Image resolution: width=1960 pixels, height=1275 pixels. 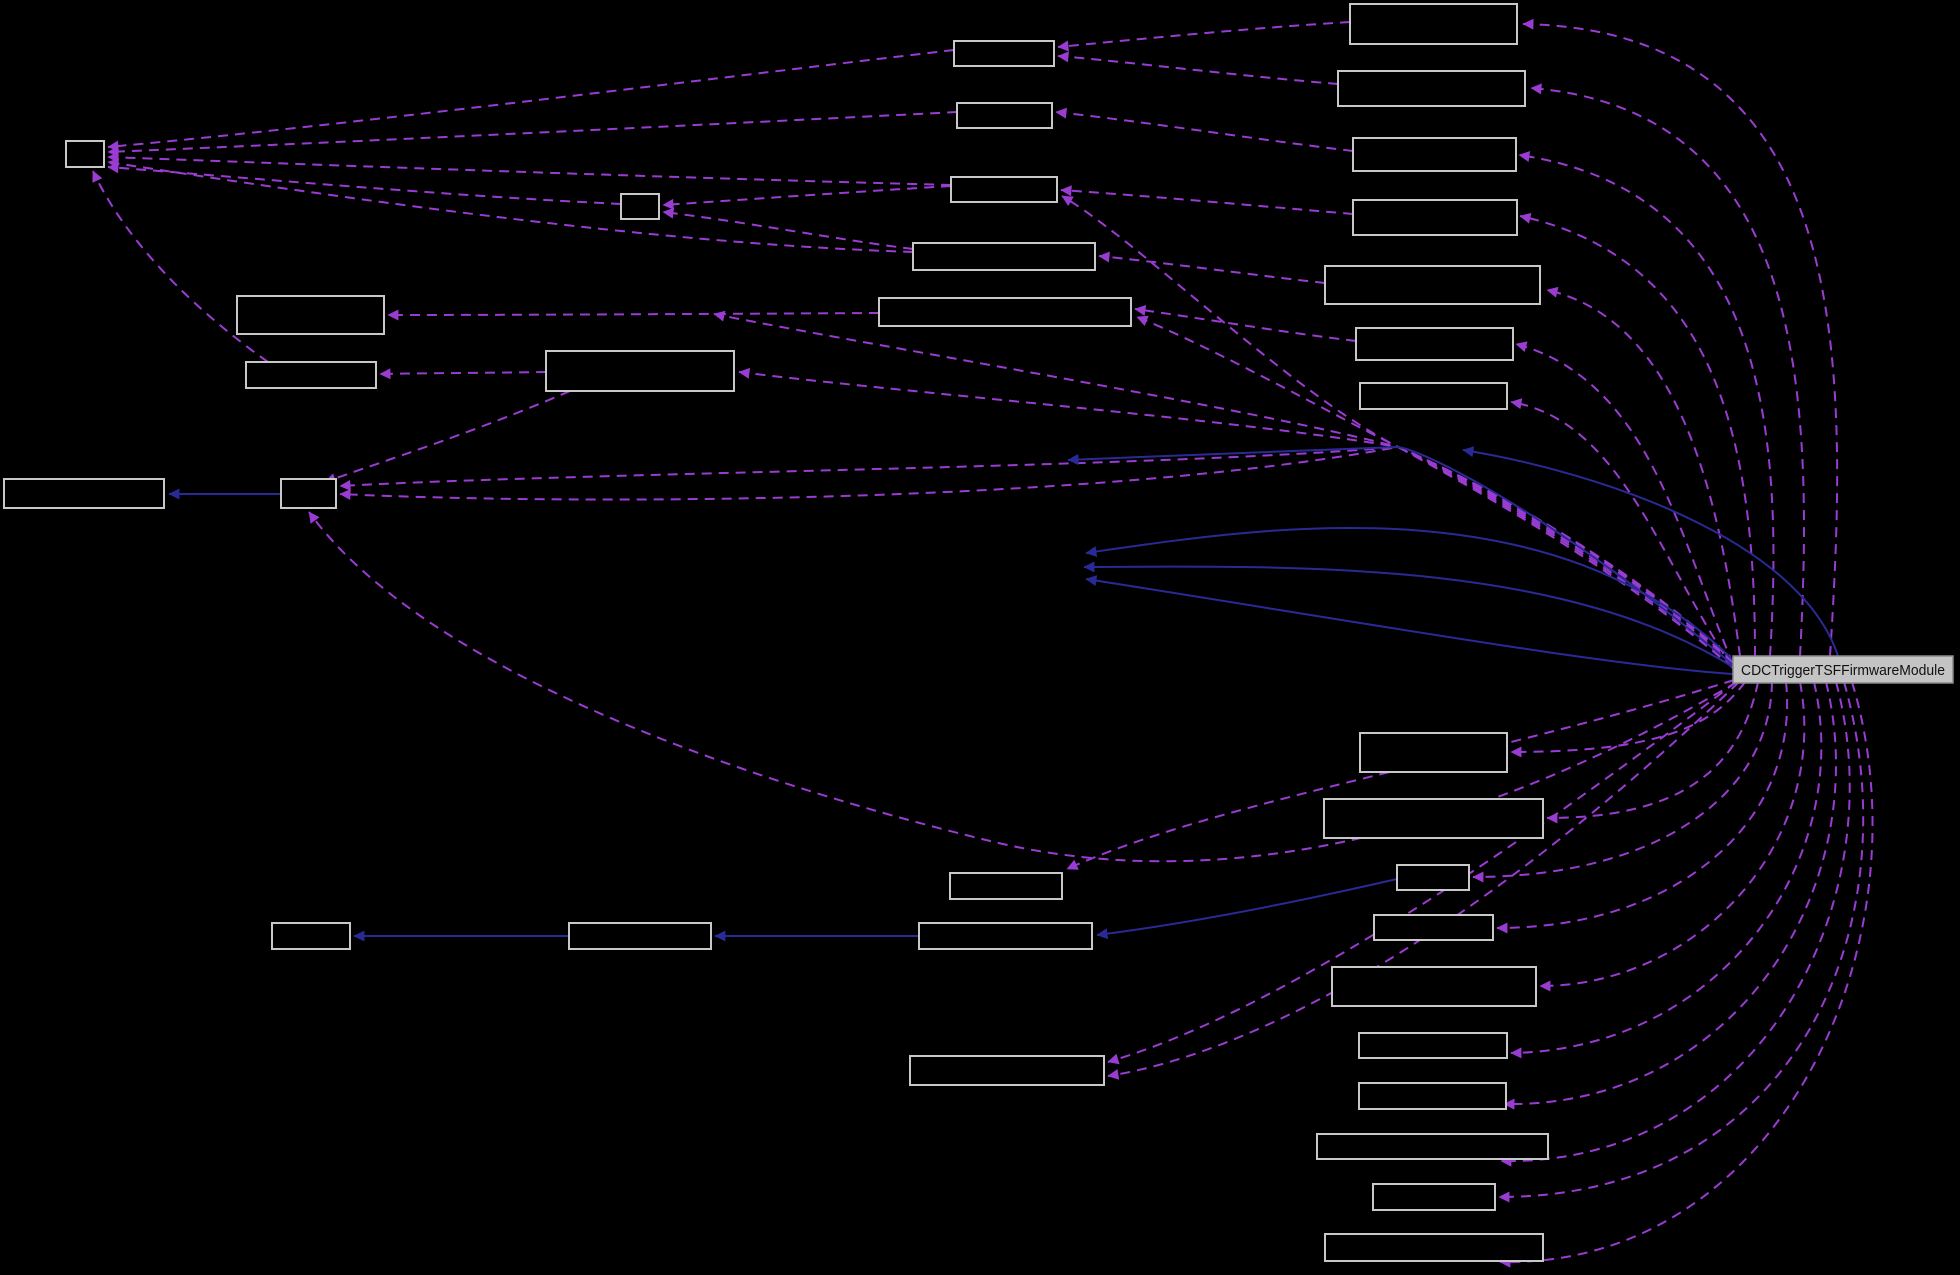 I want to click on graph-node-mid-wide, so click(x=1005, y=312).